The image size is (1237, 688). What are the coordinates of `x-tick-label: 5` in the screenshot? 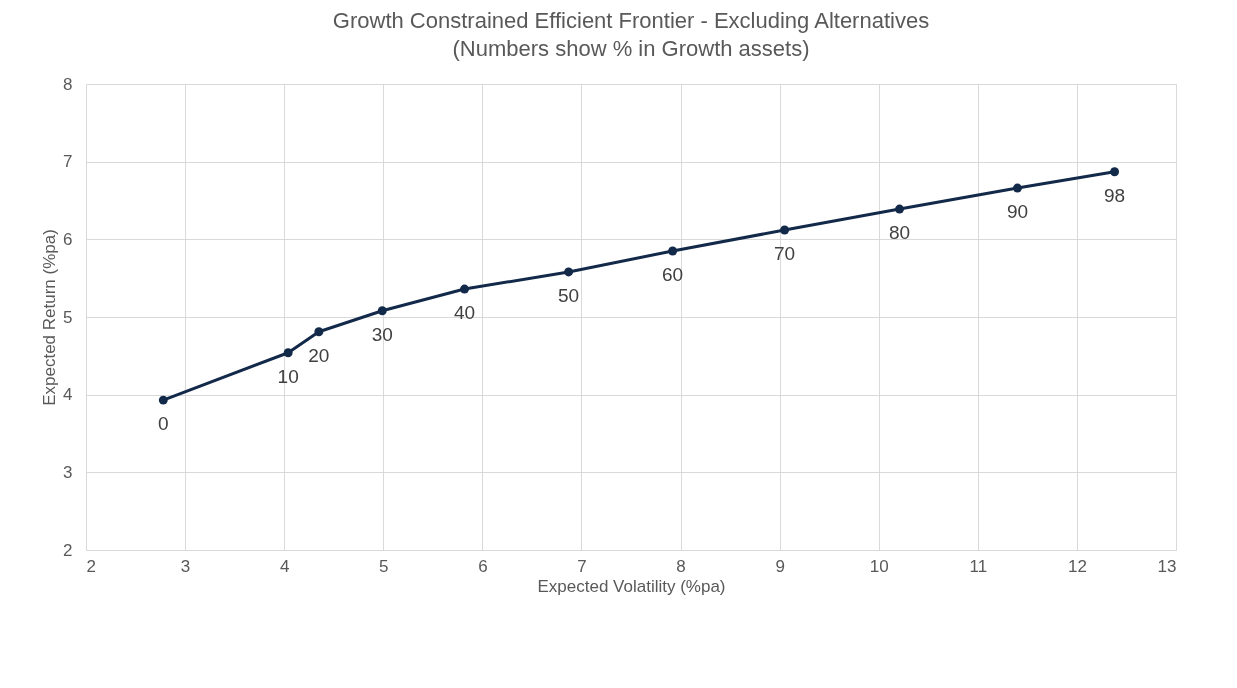 It's located at (384, 566).